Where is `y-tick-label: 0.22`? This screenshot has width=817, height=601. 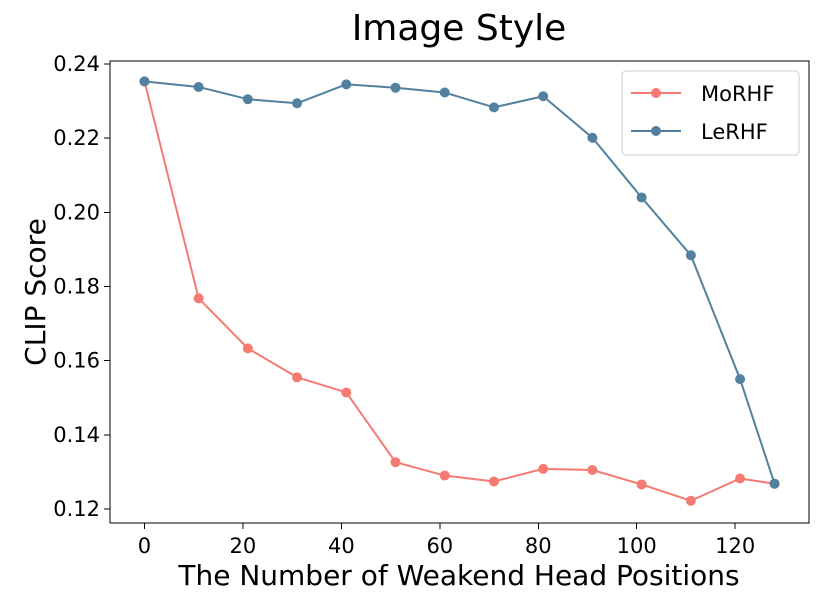 y-tick-label: 0.22 is located at coordinates (76, 138).